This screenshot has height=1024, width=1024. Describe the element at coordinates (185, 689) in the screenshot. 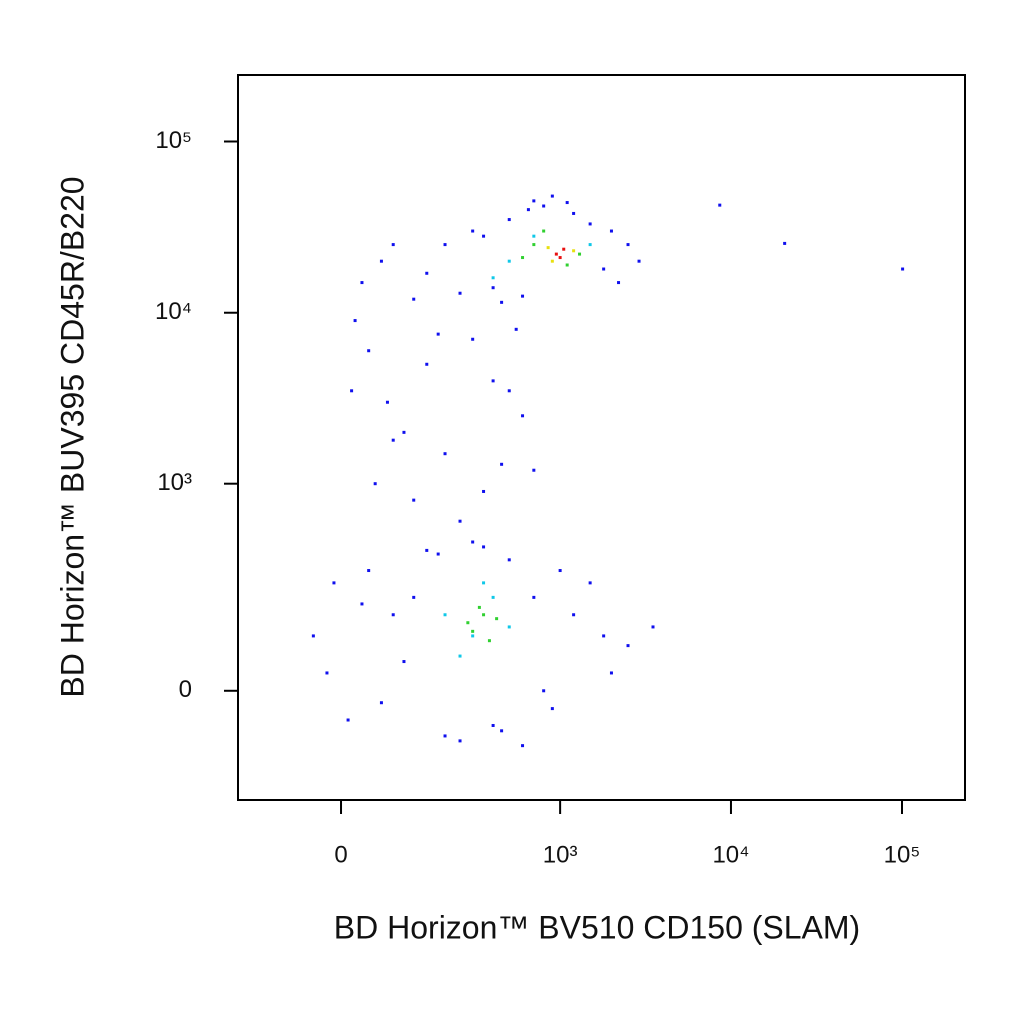

I see `y-tick-label: 0` at that location.